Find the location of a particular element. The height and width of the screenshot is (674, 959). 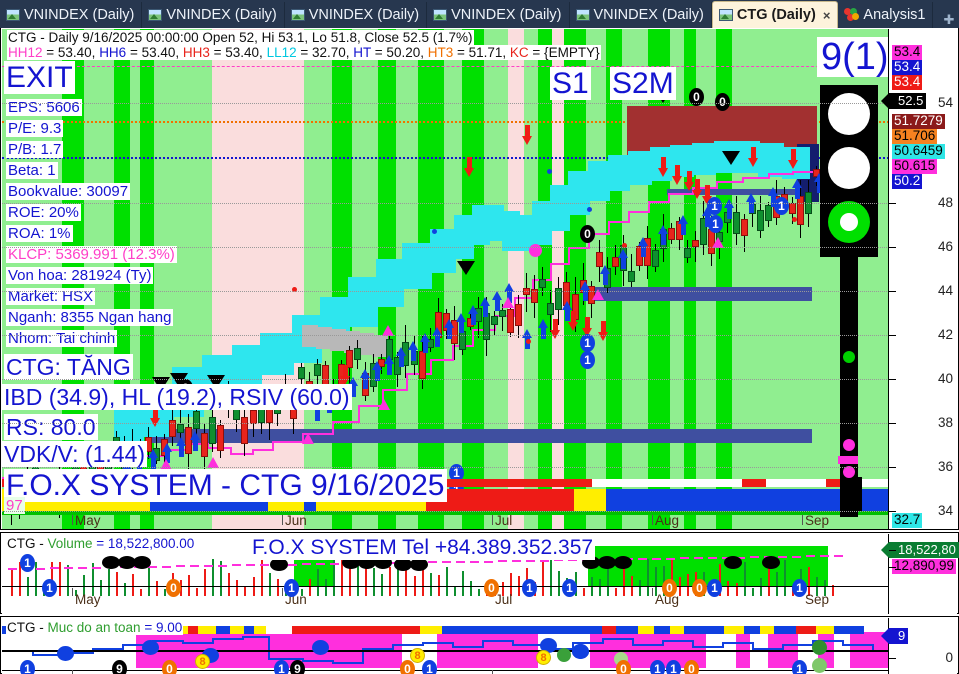

vol-event-1-8: 1 is located at coordinates (714, 588).